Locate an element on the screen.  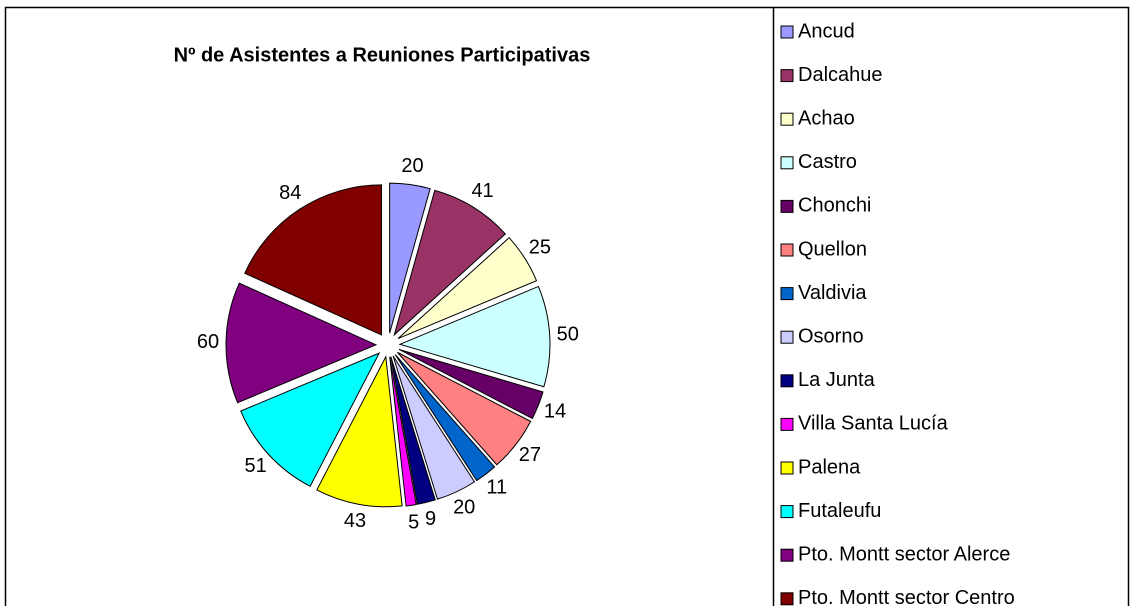
legend-label: Achao is located at coordinates (826, 118).